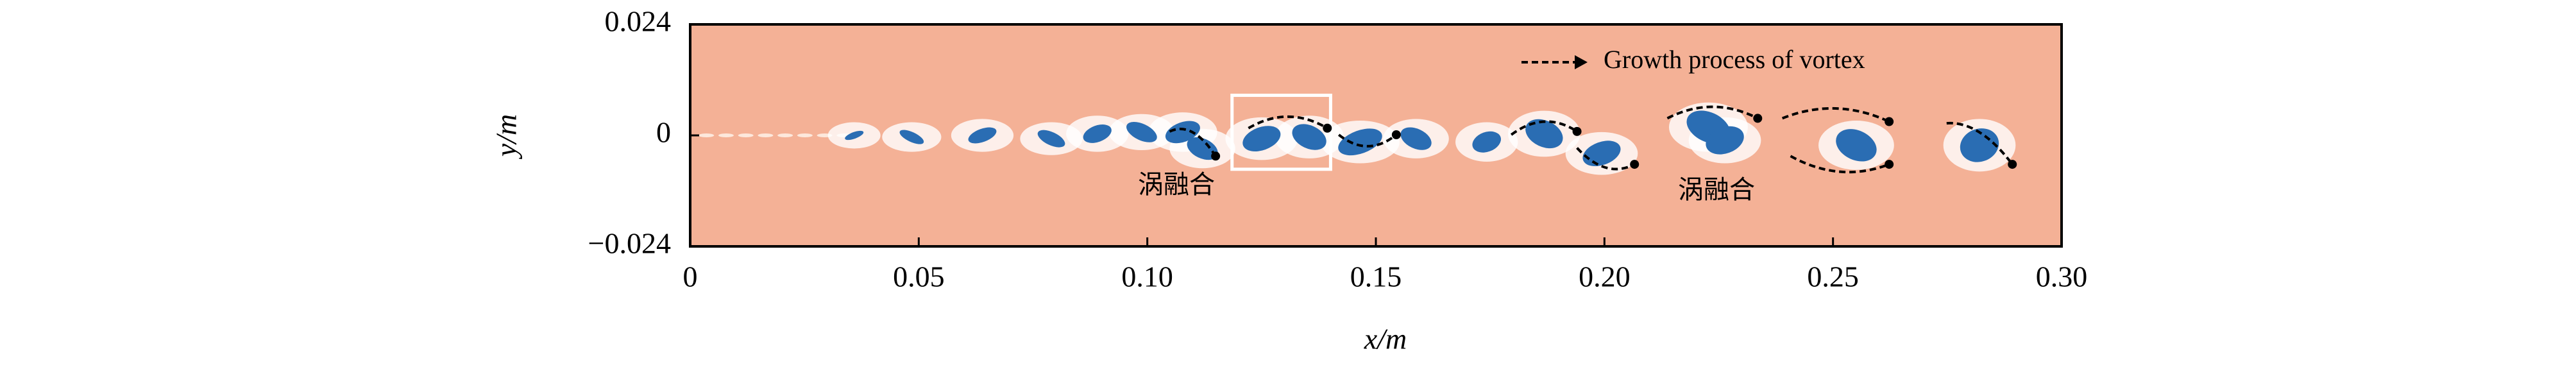 Image resolution: width=2576 pixels, height=367 pixels. Describe the element at coordinates (1605, 276) in the screenshot. I see `x-tick-label: 0.20` at that location.